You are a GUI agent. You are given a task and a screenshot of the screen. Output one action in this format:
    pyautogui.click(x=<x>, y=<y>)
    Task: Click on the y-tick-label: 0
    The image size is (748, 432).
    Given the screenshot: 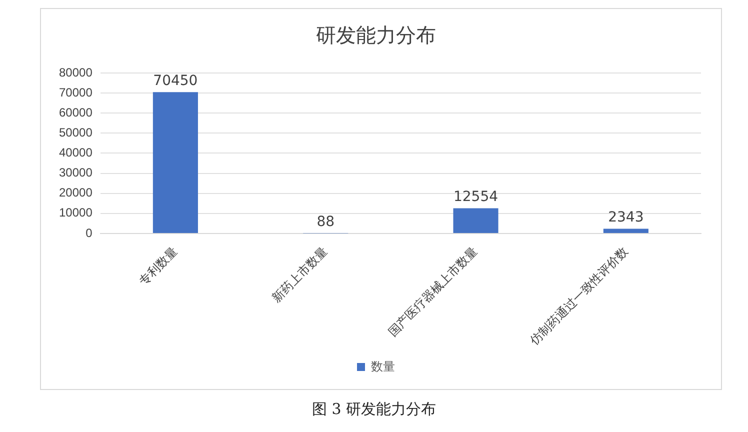 What is the action you would take?
    pyautogui.click(x=89, y=233)
    